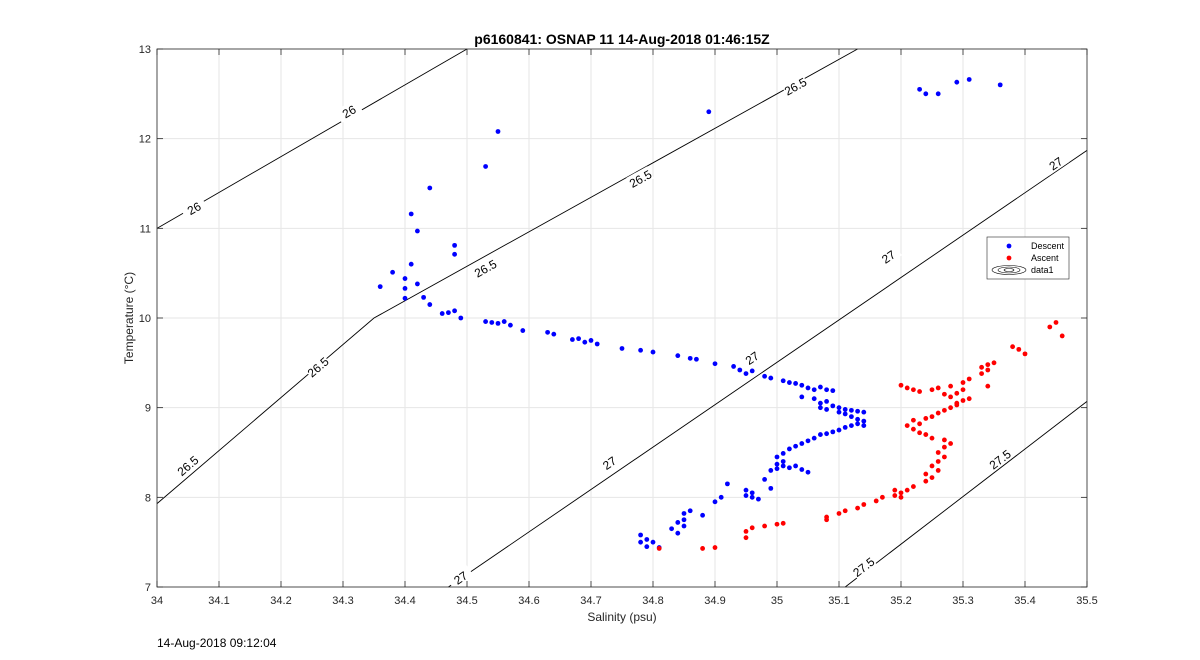  Describe the element at coordinates (129, 318) in the screenshot. I see `y-axis-label: Temperature (°C)` at that location.